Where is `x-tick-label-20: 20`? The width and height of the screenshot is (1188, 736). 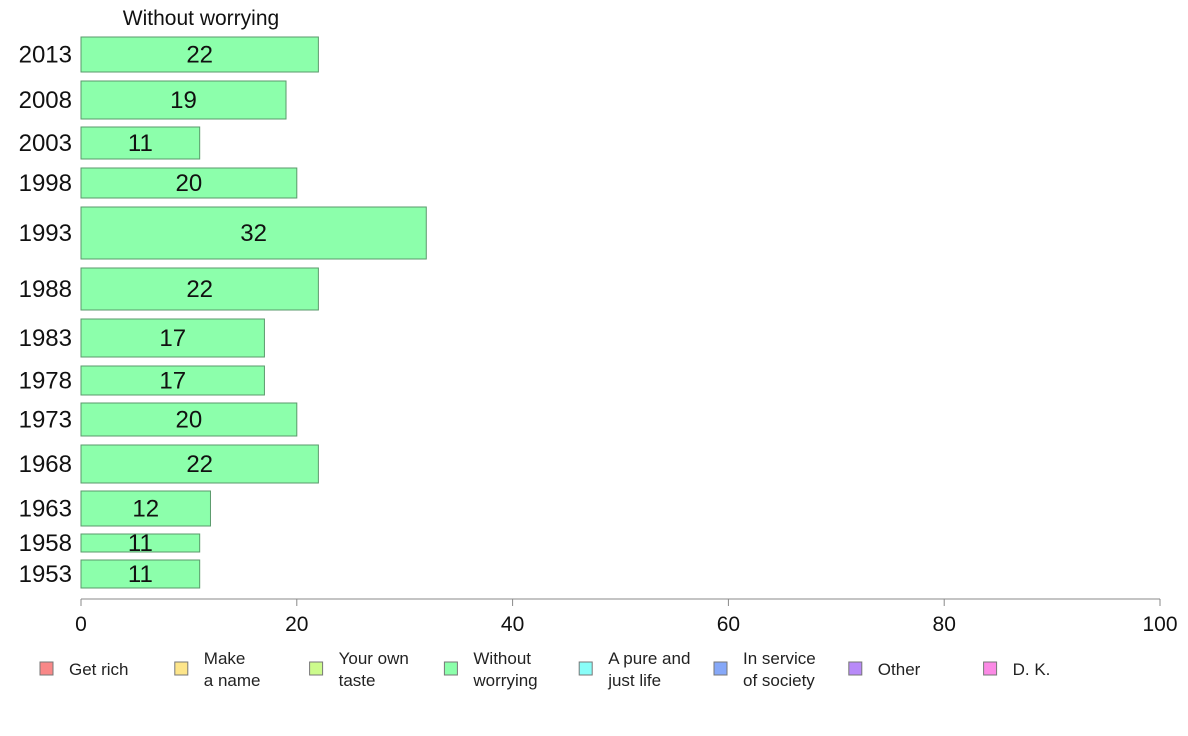 x-tick-label-20: 20 is located at coordinates (296, 624).